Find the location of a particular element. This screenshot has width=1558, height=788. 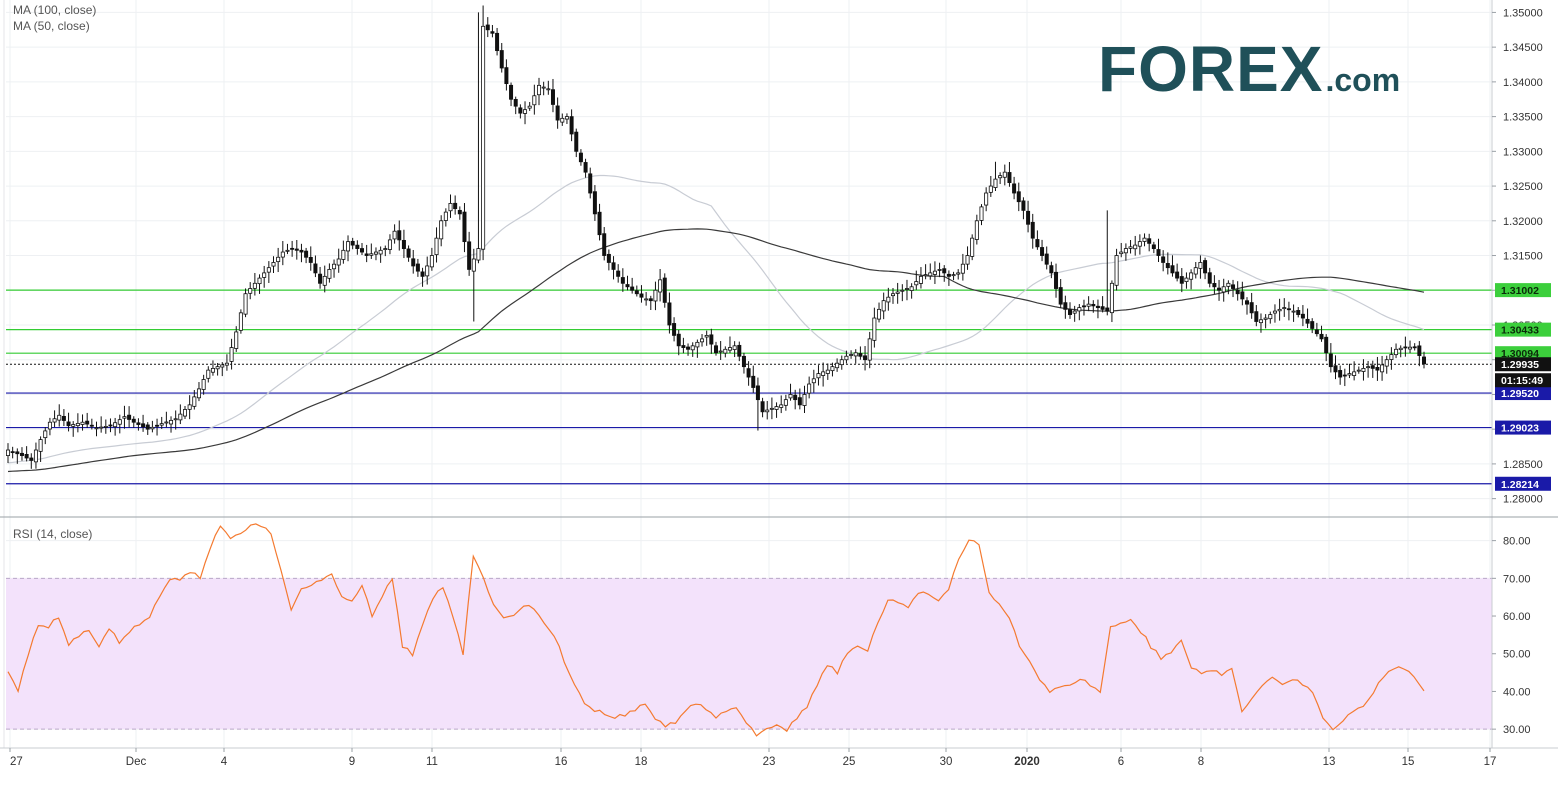

level-tag-green-bg is located at coordinates (1523, 329).